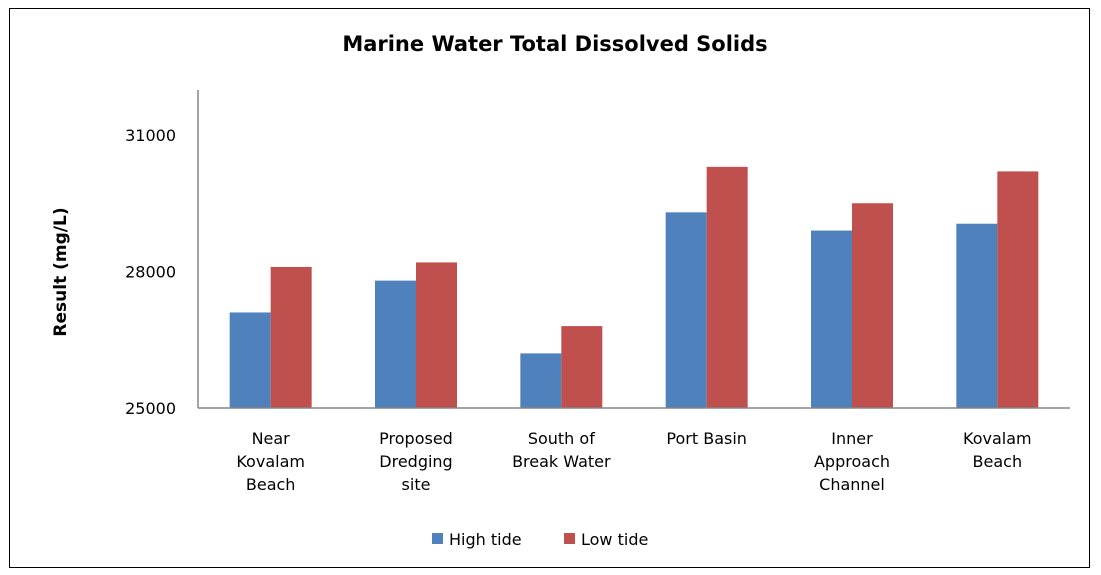  What do you see at coordinates (485, 539) in the screenshot?
I see `legend-label-high-tide: High tide` at bounding box center [485, 539].